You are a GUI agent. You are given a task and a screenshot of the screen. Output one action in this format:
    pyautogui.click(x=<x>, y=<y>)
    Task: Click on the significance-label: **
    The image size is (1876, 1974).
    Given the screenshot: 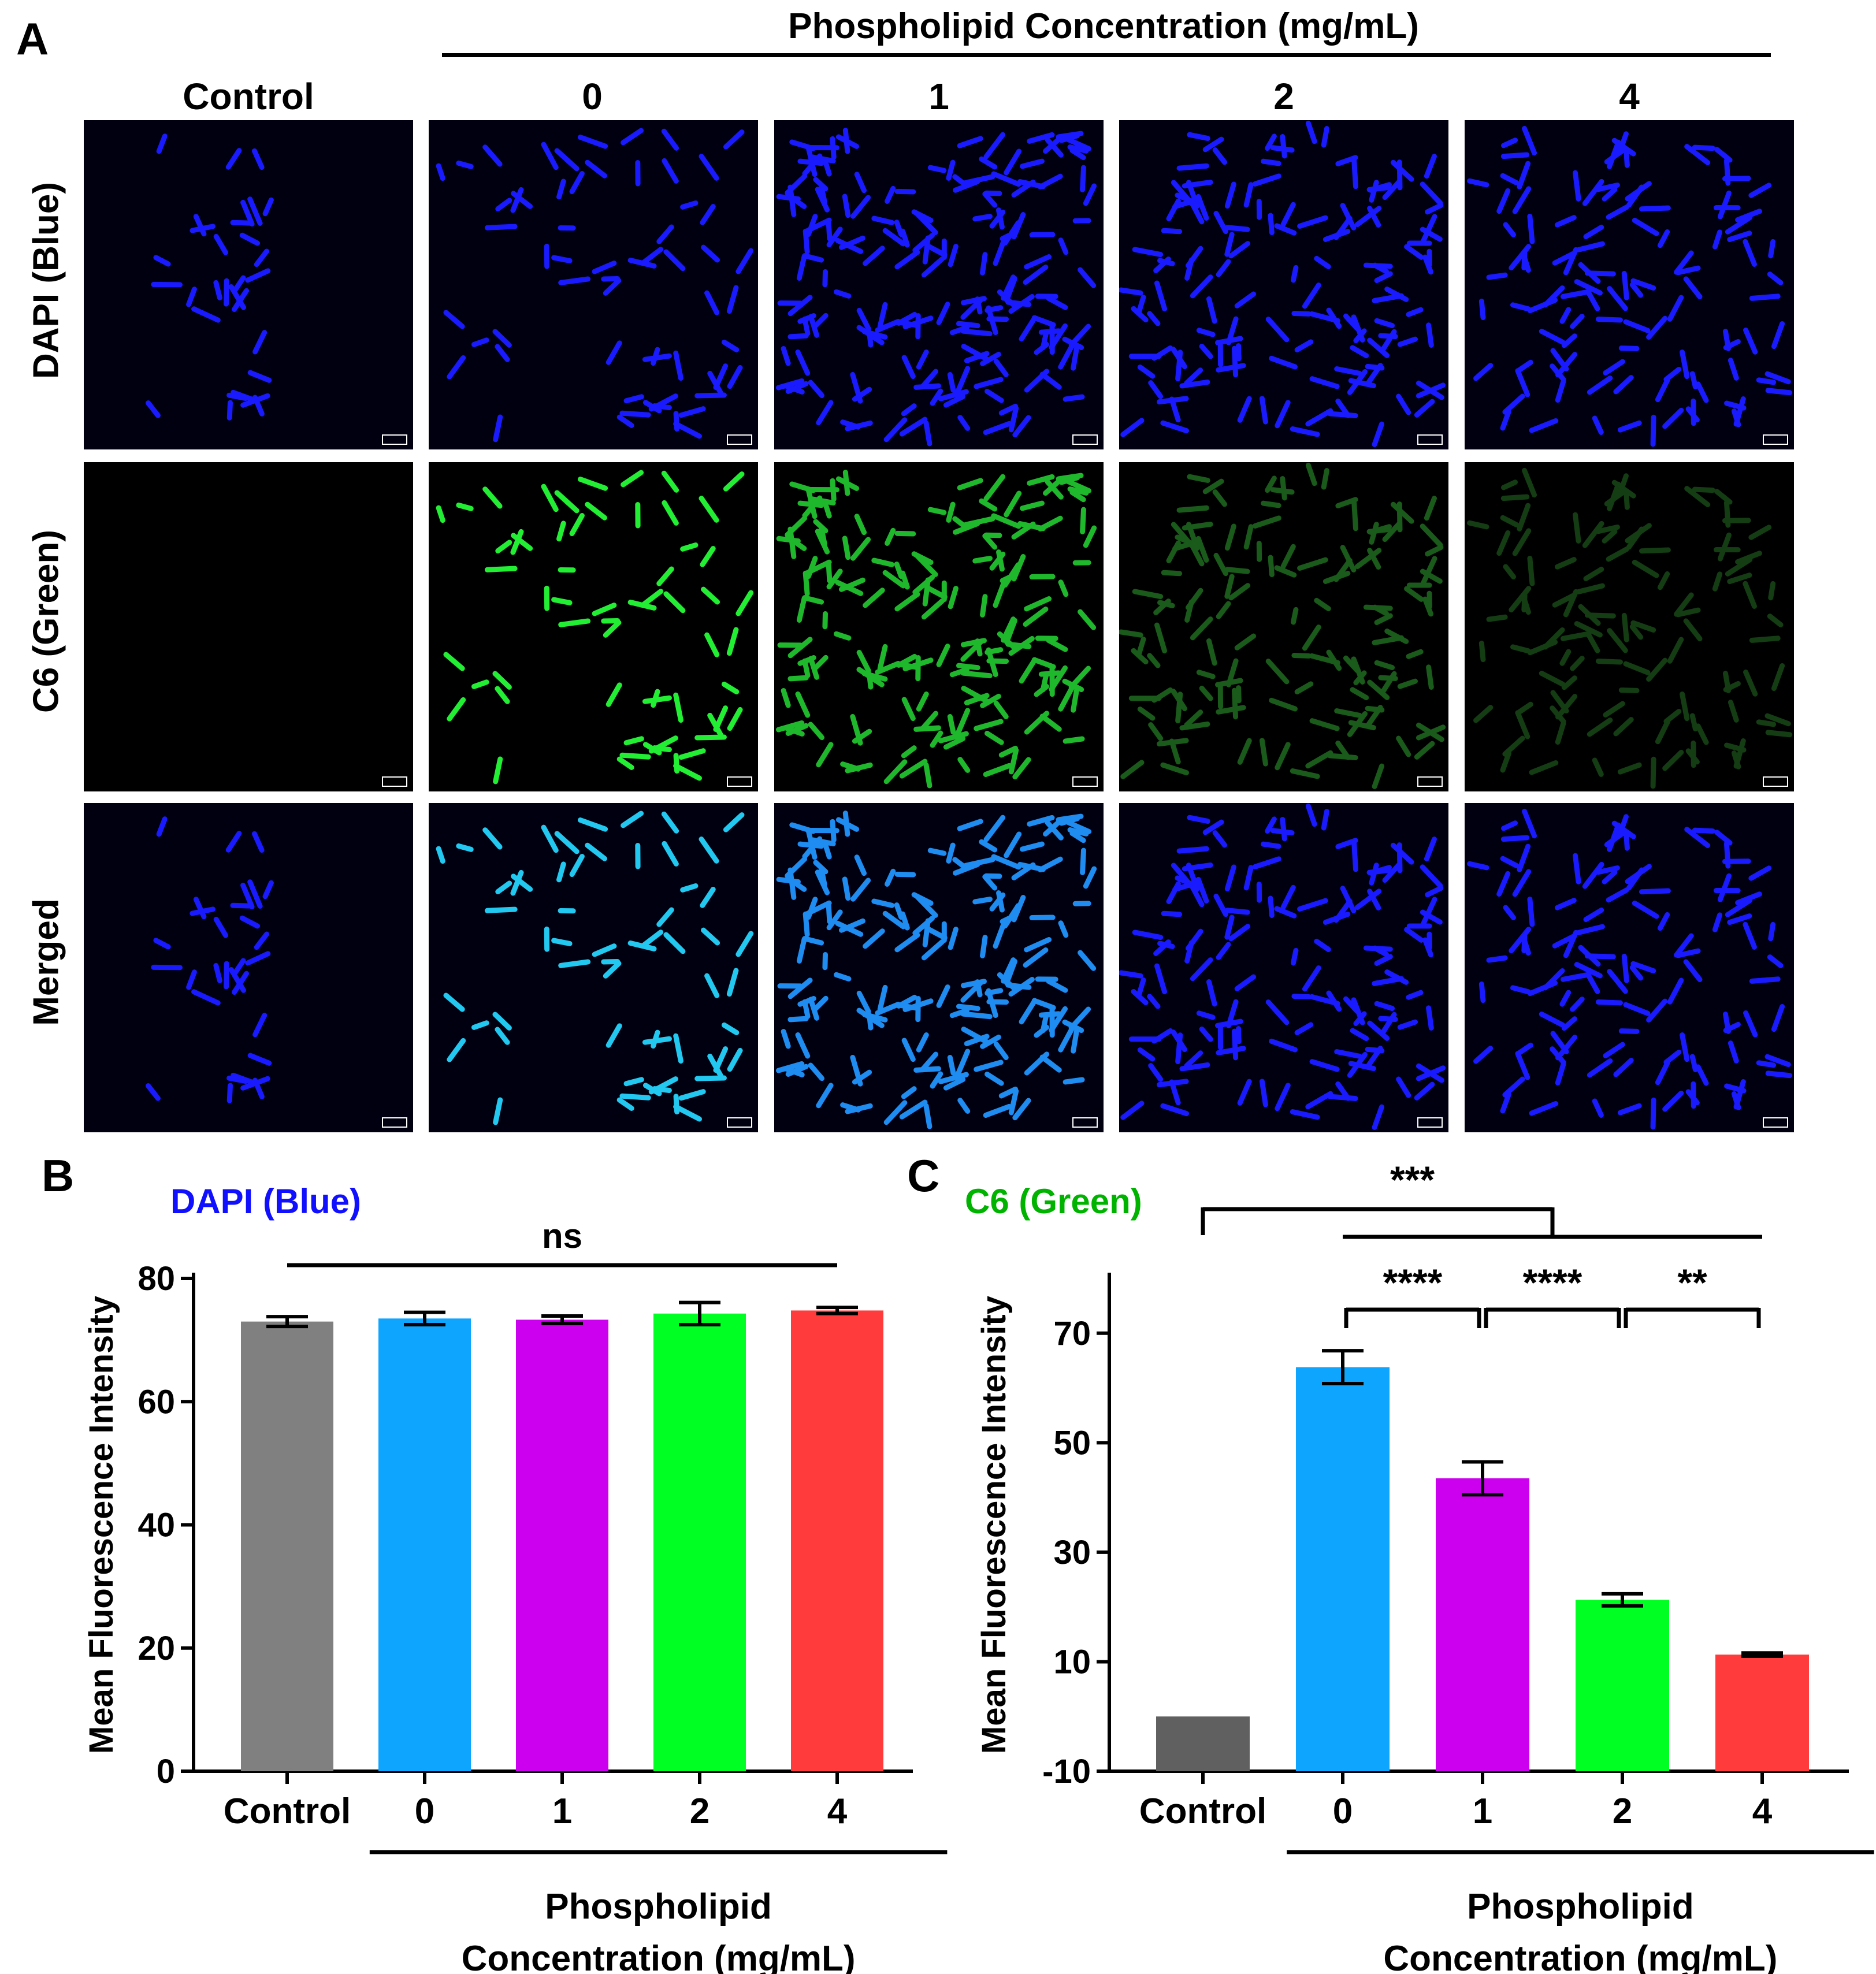 What is the action you would take?
    pyautogui.click(x=1692, y=1282)
    